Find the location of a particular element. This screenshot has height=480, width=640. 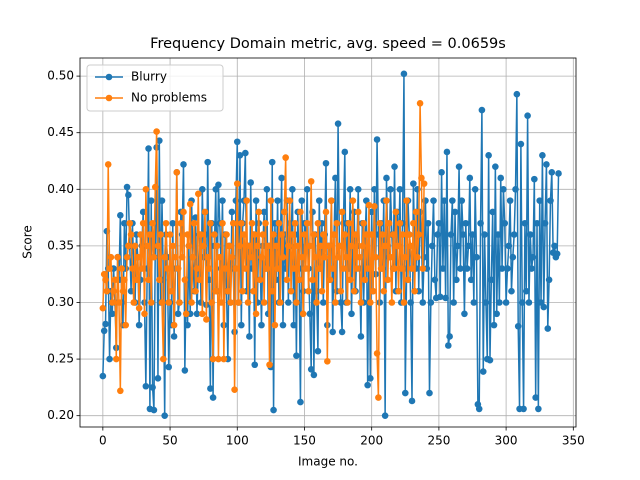

x-tick-label: 350 is located at coordinates (573, 441).